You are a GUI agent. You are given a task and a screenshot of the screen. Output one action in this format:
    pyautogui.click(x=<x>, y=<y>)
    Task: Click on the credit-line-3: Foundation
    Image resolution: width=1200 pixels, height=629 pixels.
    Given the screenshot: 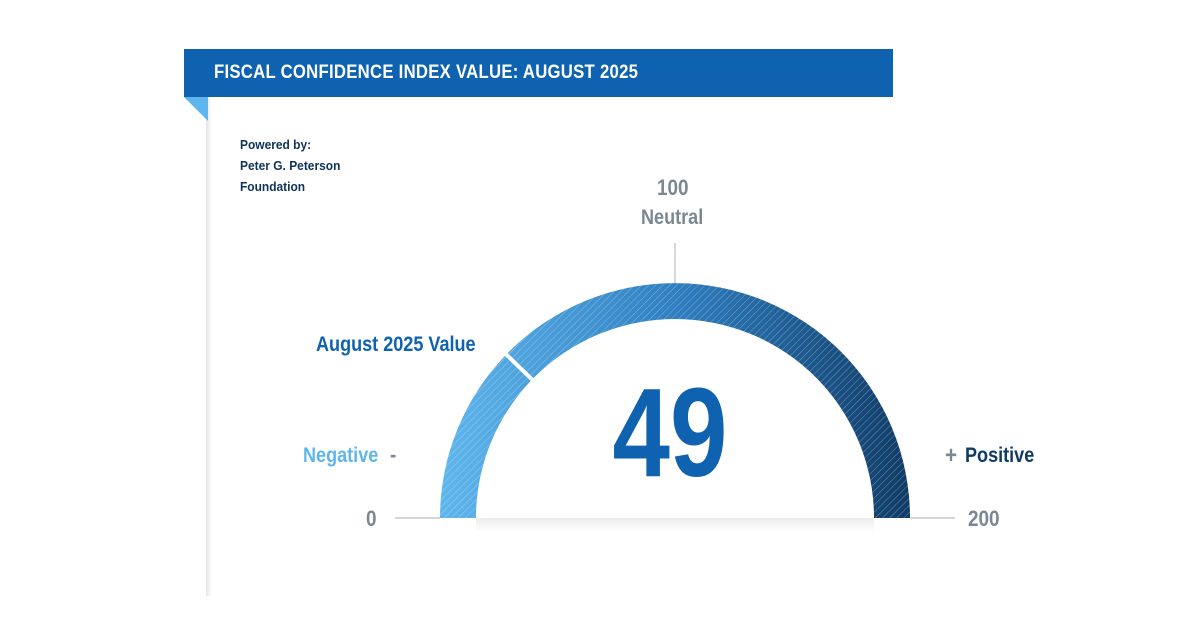 What is the action you would take?
    pyautogui.click(x=273, y=186)
    